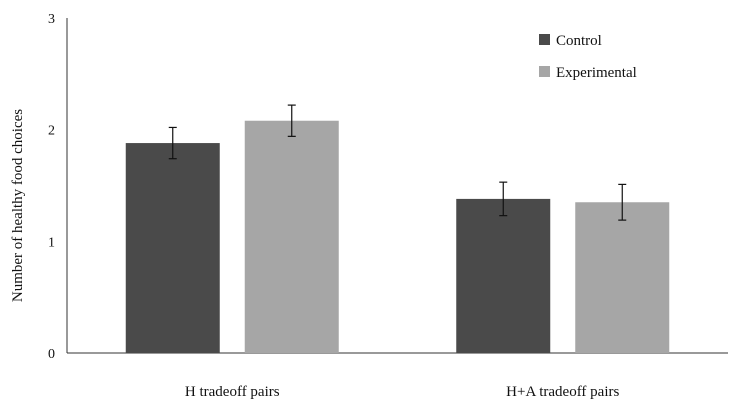  What do you see at coordinates (562, 392) in the screenshot?
I see `x-category-label: H+A tradeoff pairs` at bounding box center [562, 392].